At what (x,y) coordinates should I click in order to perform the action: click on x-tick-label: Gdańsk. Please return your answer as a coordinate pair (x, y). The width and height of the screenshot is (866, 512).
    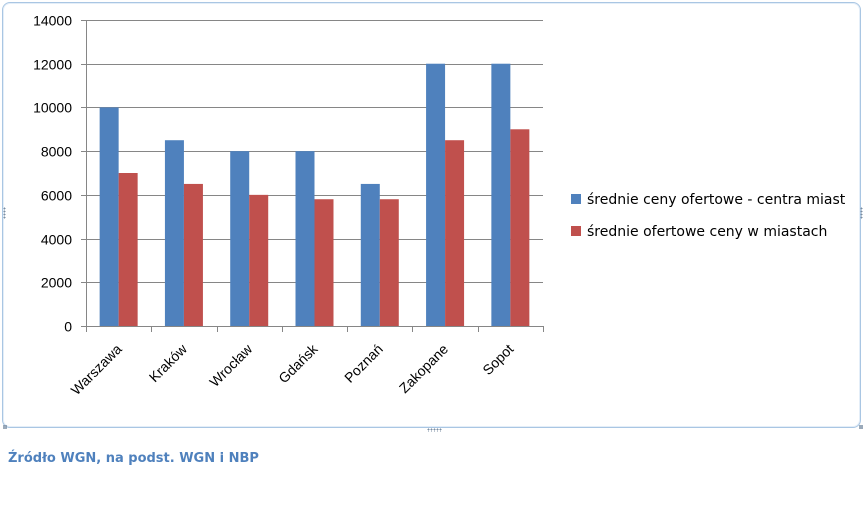
    Looking at the image, I should click on (298, 363).